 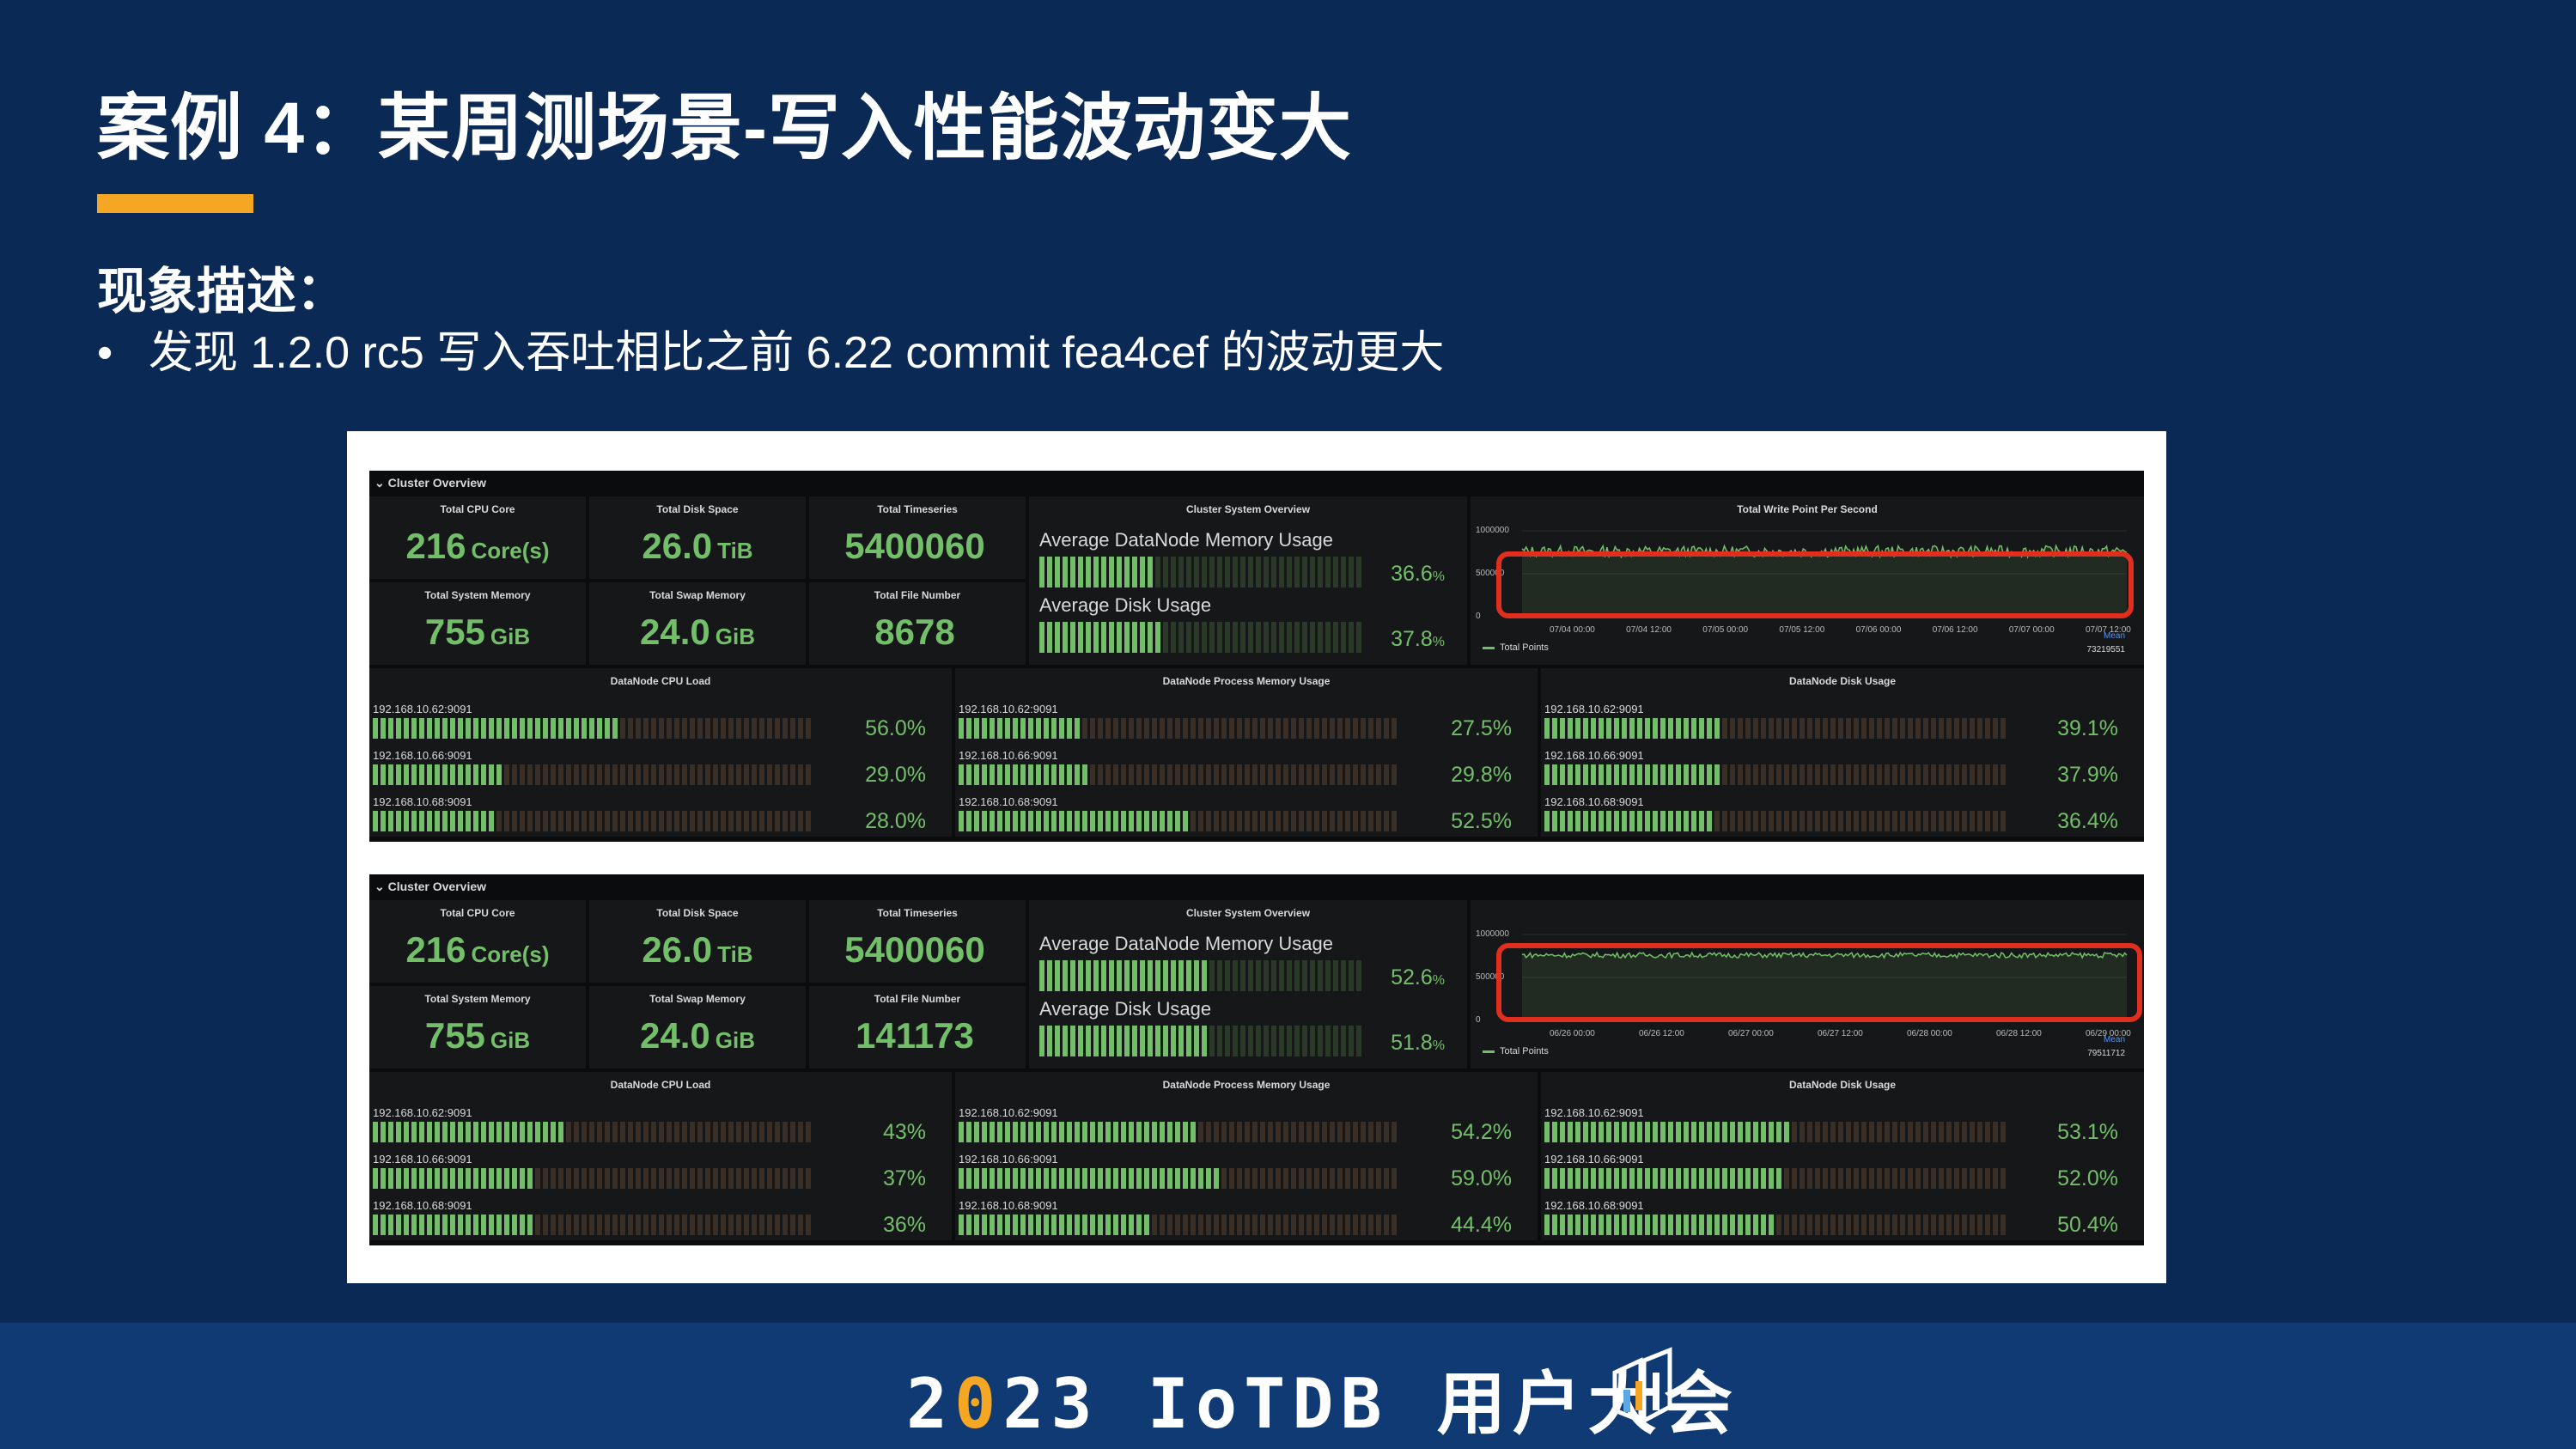 I want to click on x-tick-label: 06/28 12:00, so click(x=2019, y=1033).